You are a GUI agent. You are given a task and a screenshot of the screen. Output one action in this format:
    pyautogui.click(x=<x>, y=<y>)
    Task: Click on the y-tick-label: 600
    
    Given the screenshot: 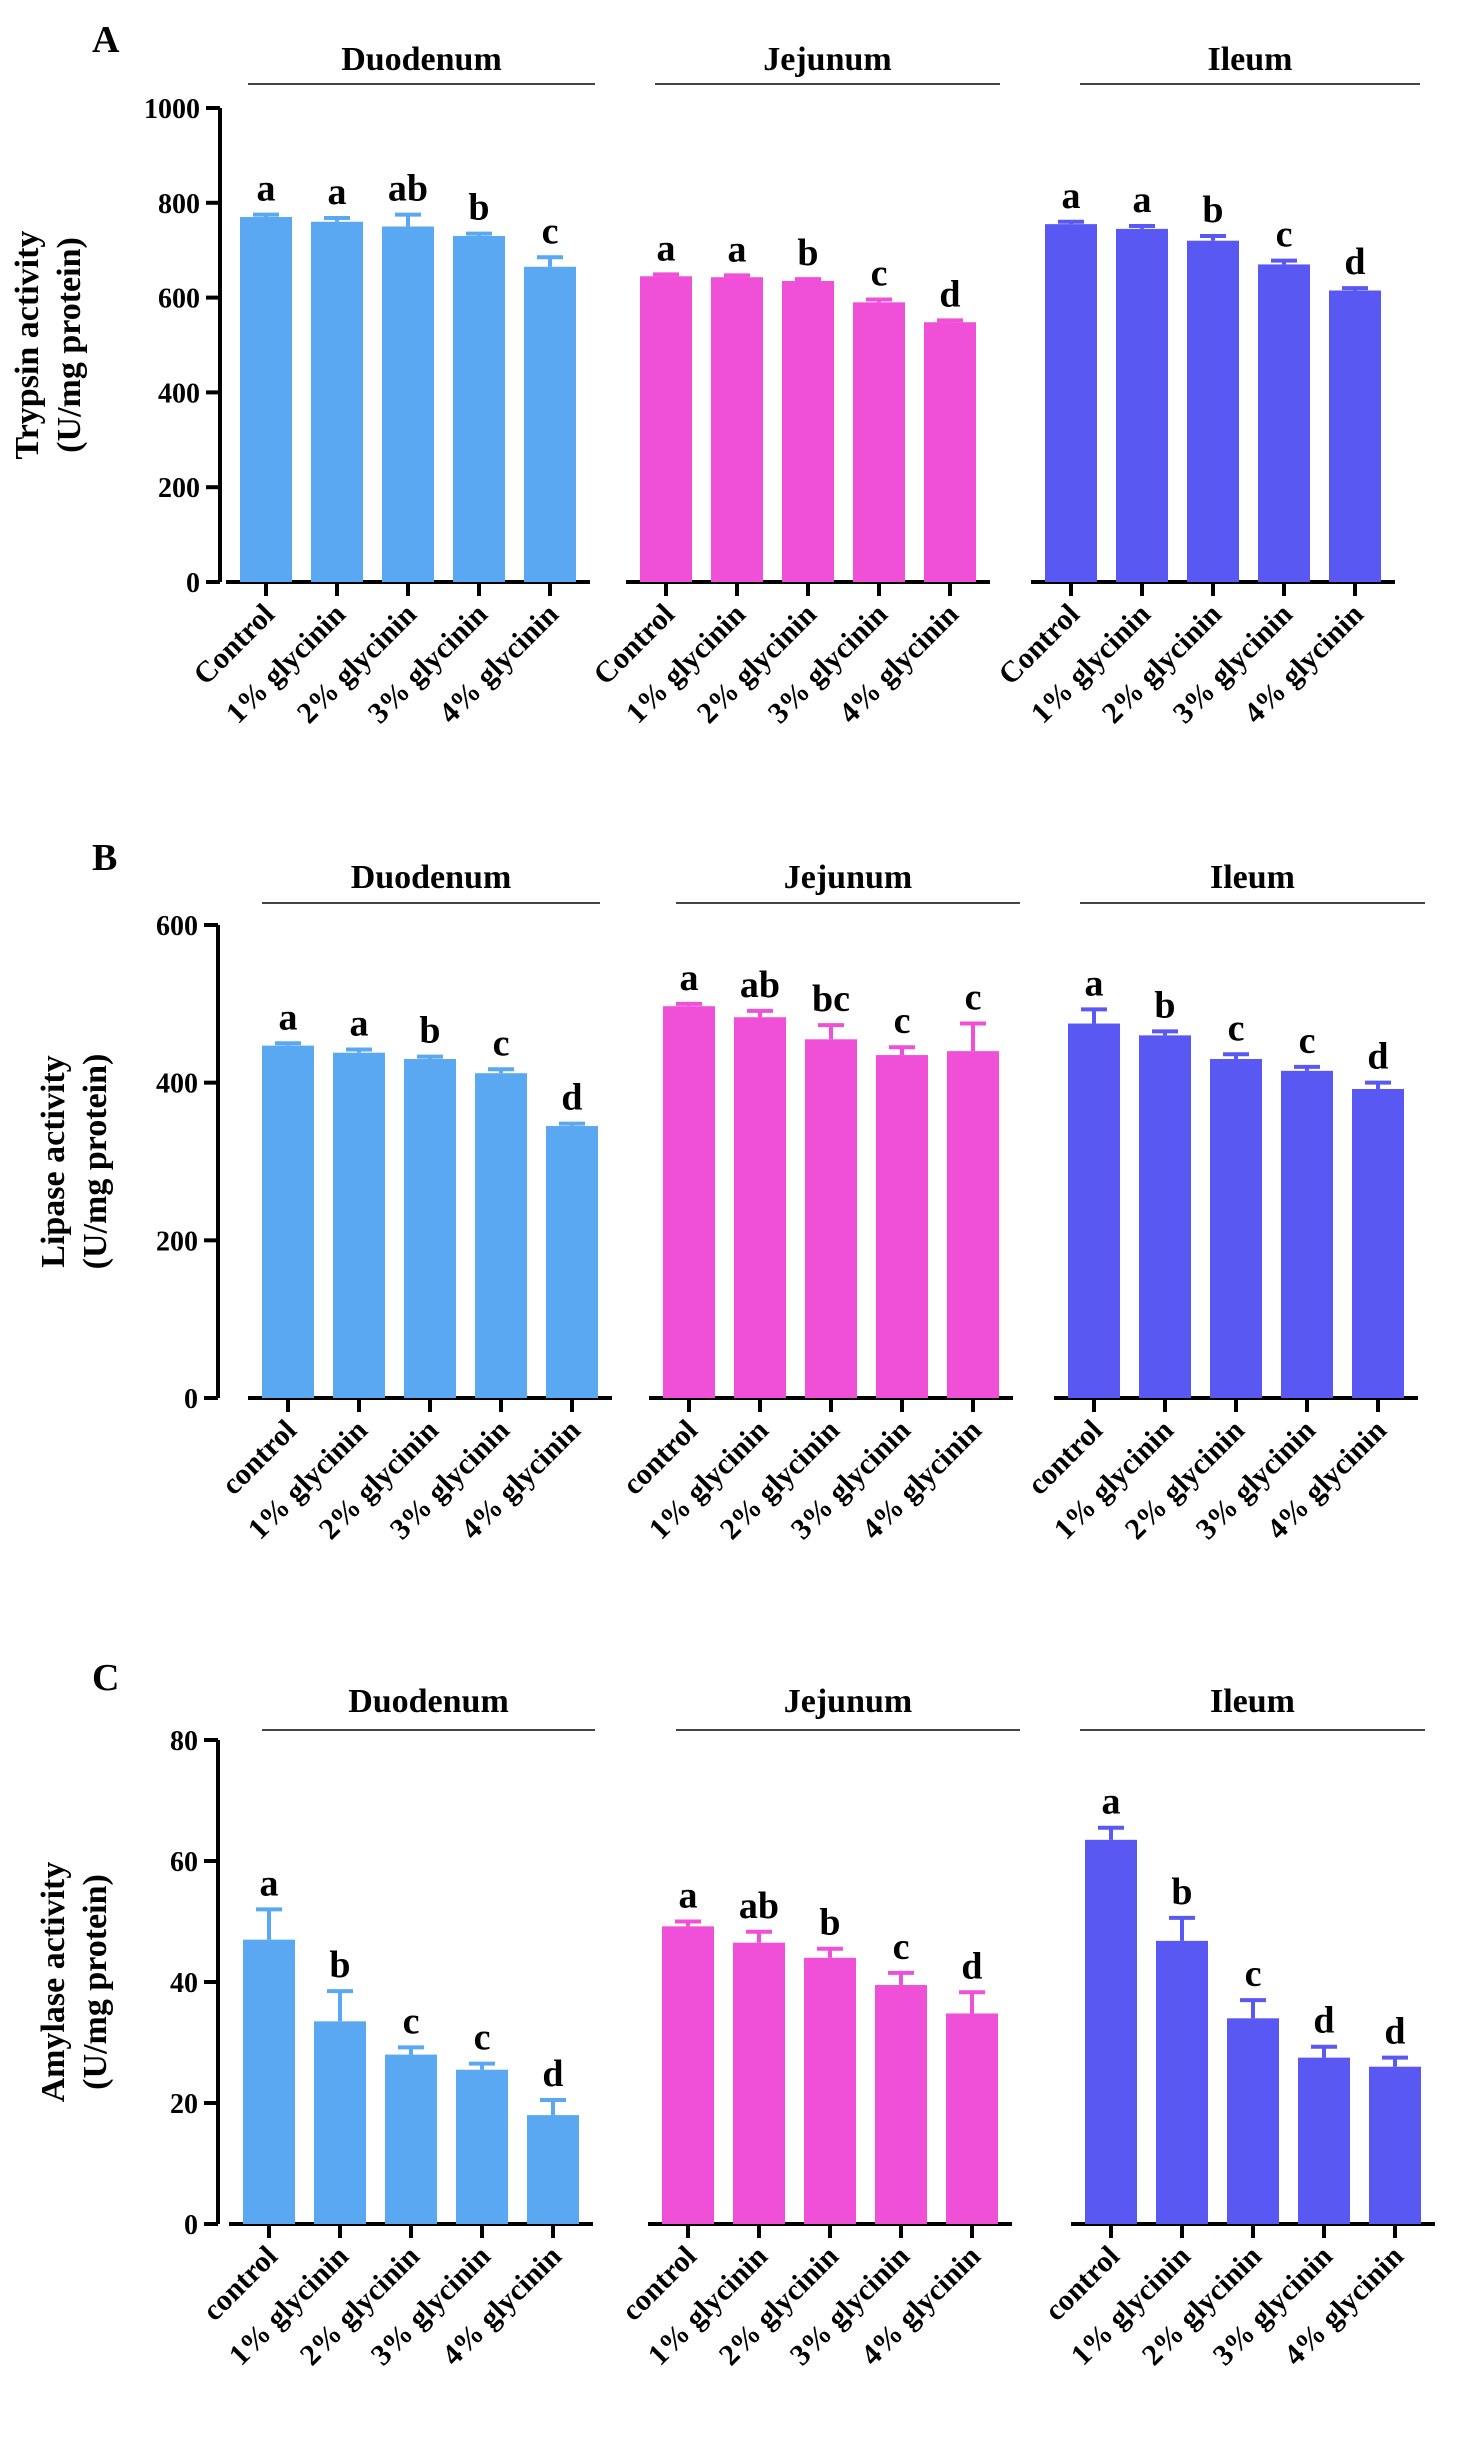 What is the action you would take?
    pyautogui.click(x=177, y=926)
    